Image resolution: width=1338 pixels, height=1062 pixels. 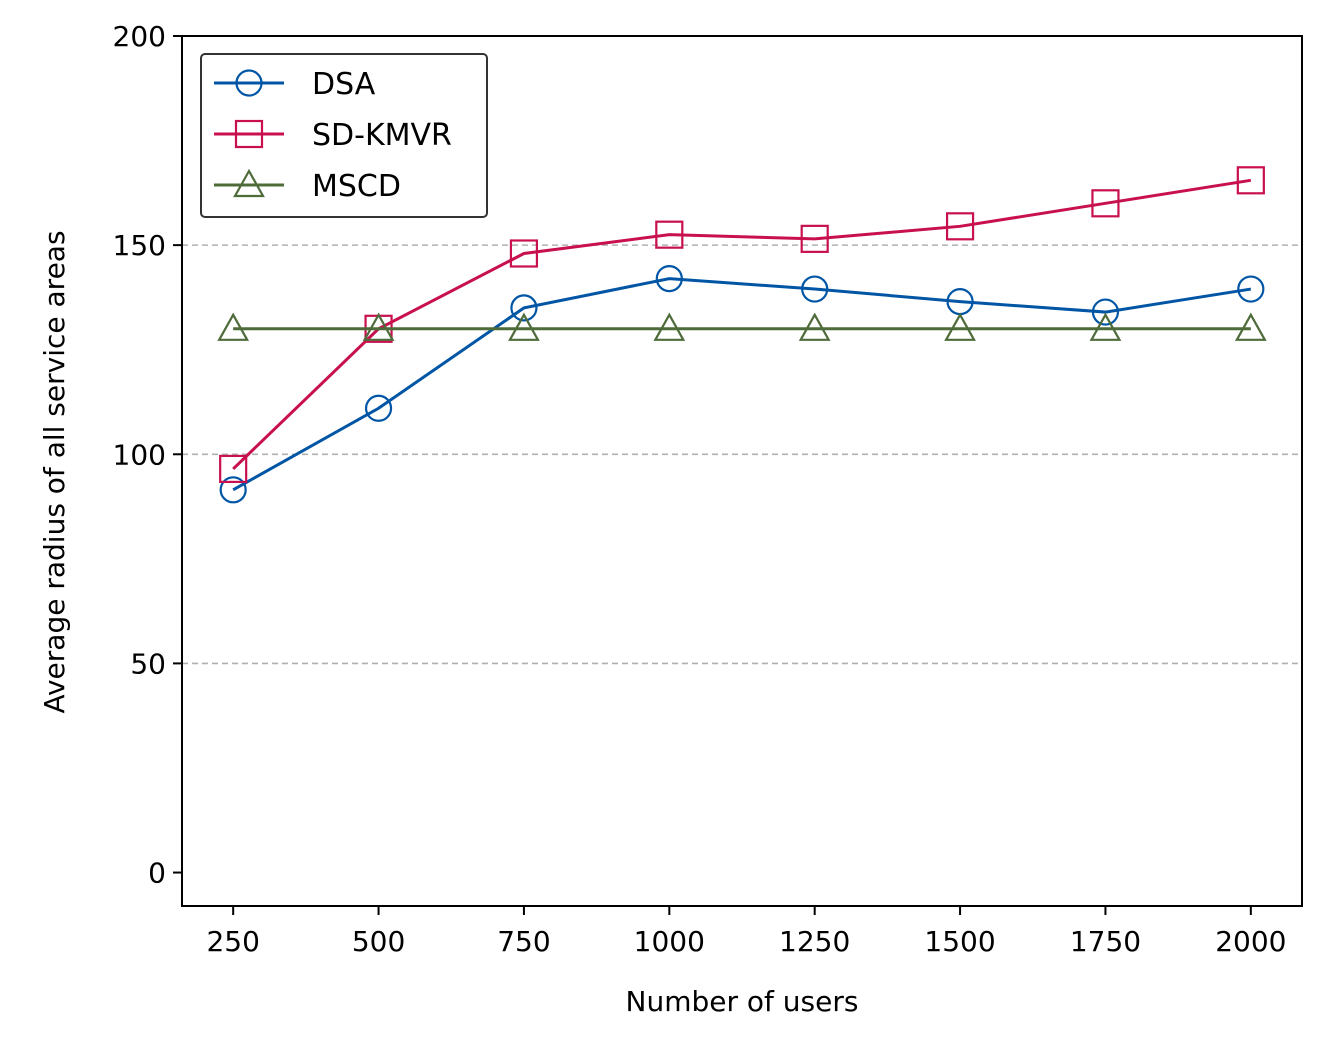 I want to click on xtick-label: 1250, so click(x=814, y=941).